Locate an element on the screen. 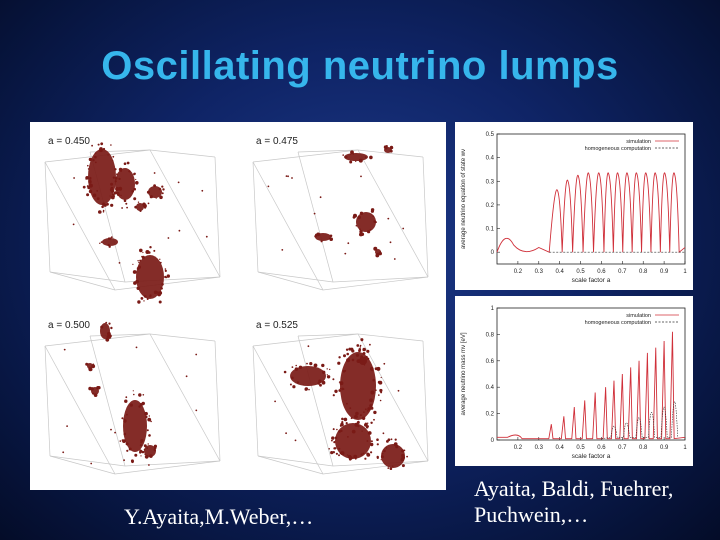 The width and height of the screenshot is (720, 540). x-tick-label: 0.4 is located at coordinates (559, 272).